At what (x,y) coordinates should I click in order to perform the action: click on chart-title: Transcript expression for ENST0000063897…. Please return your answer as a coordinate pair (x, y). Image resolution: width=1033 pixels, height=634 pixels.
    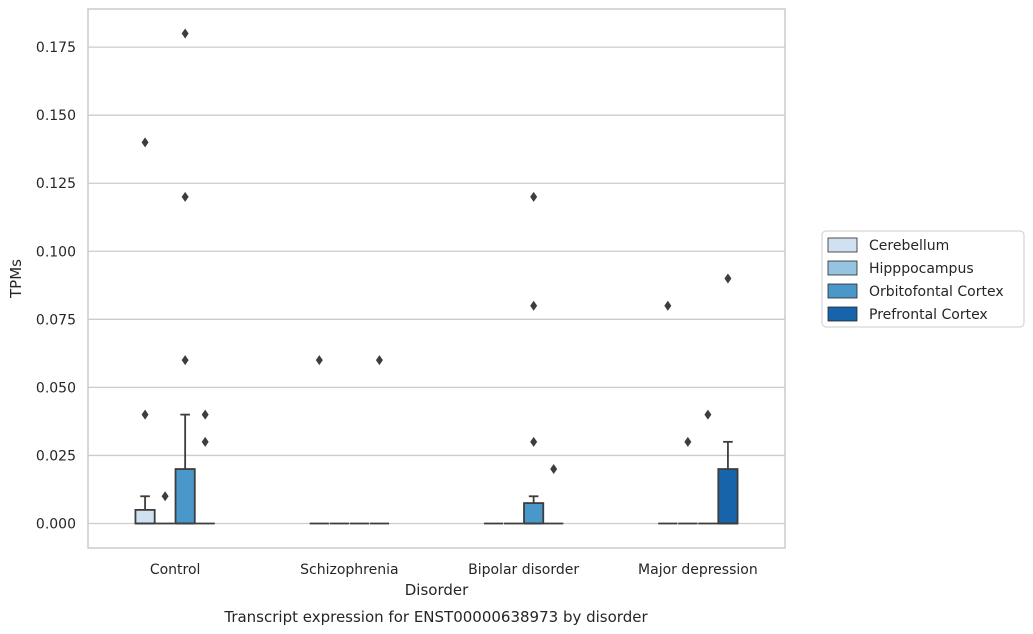
    Looking at the image, I should click on (435, 617).